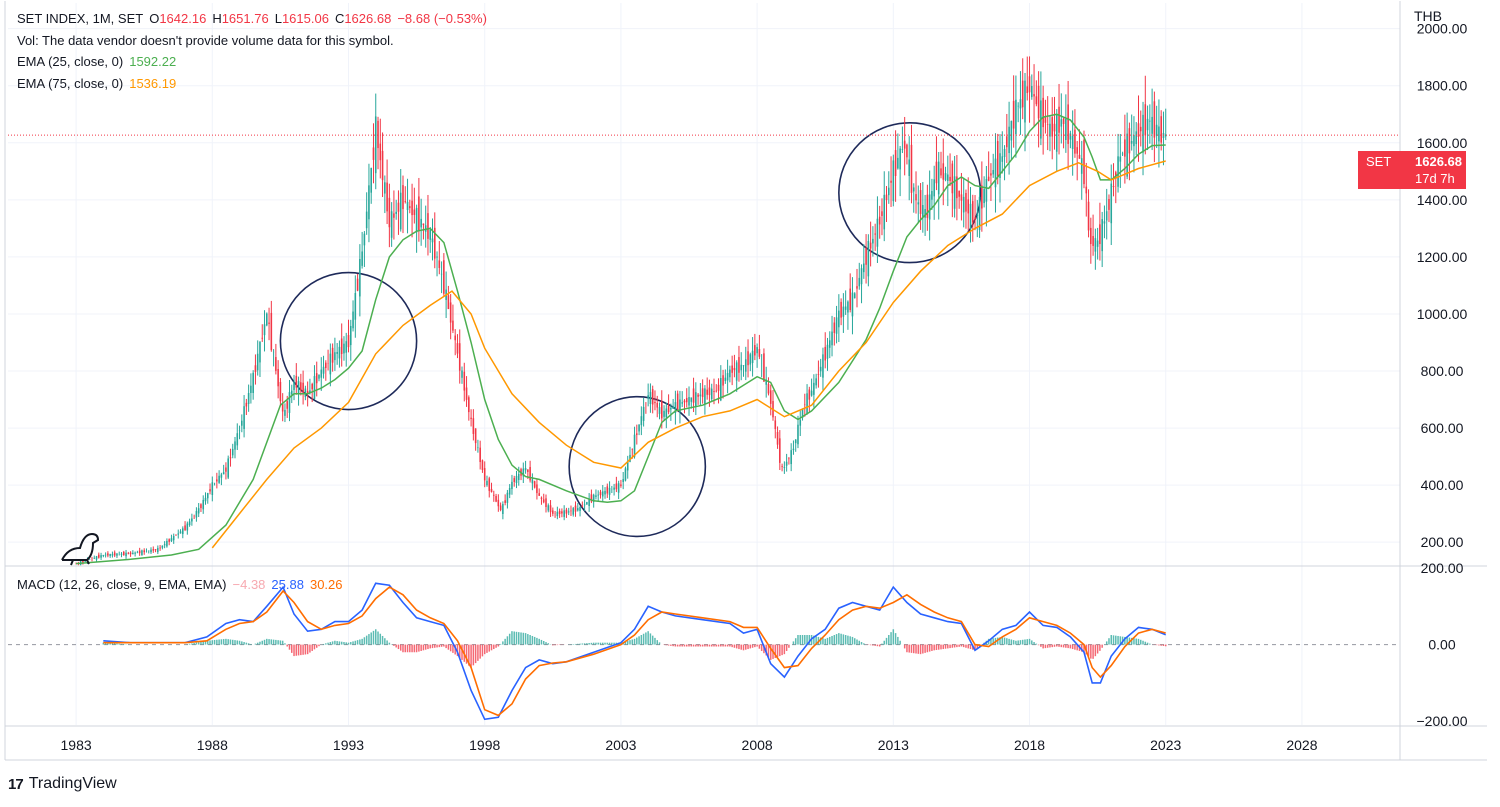 The image size is (1500, 807). What do you see at coordinates (287, 584) in the screenshot?
I see `macd-value: 25.88` at bounding box center [287, 584].